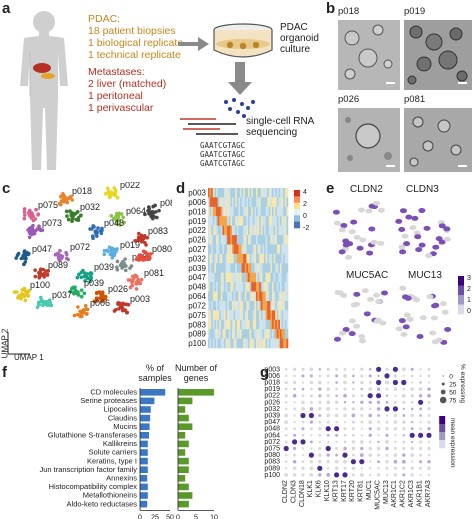 Image resolution: width=474 pixels, height=519 pixels. I want to click on colorbar-tick: 2, so click(469, 289).